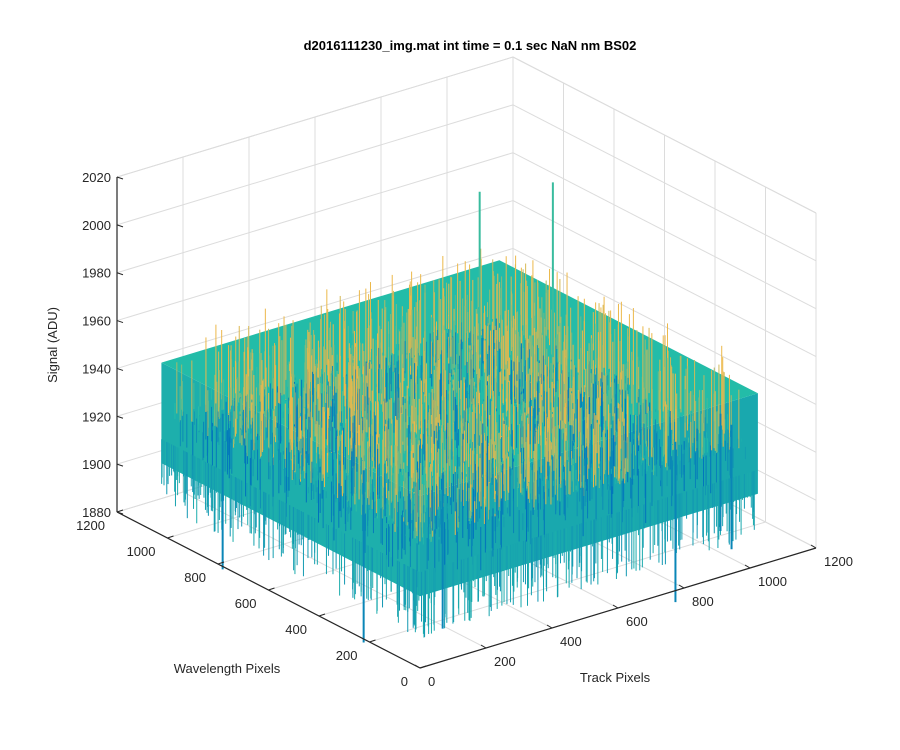 The width and height of the screenshot is (900, 750). What do you see at coordinates (96, 512) in the screenshot?
I see `z-tick-label: 1880` at bounding box center [96, 512].